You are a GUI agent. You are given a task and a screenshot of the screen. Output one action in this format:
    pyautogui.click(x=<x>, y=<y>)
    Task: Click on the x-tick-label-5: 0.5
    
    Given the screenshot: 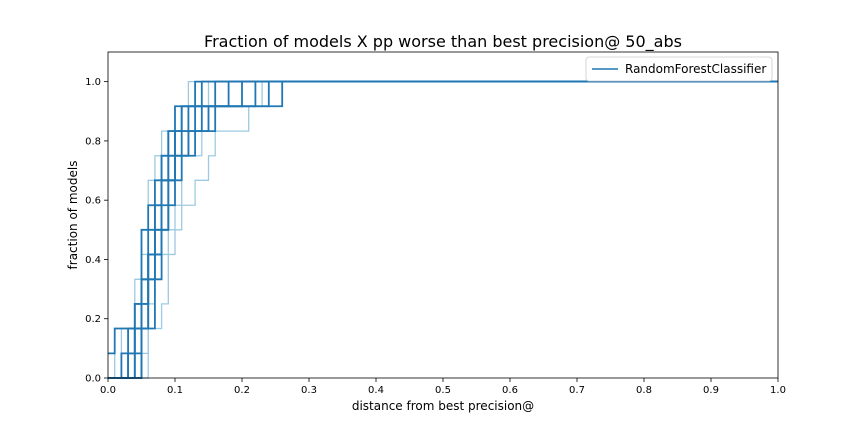 What is the action you would take?
    pyautogui.click(x=443, y=390)
    